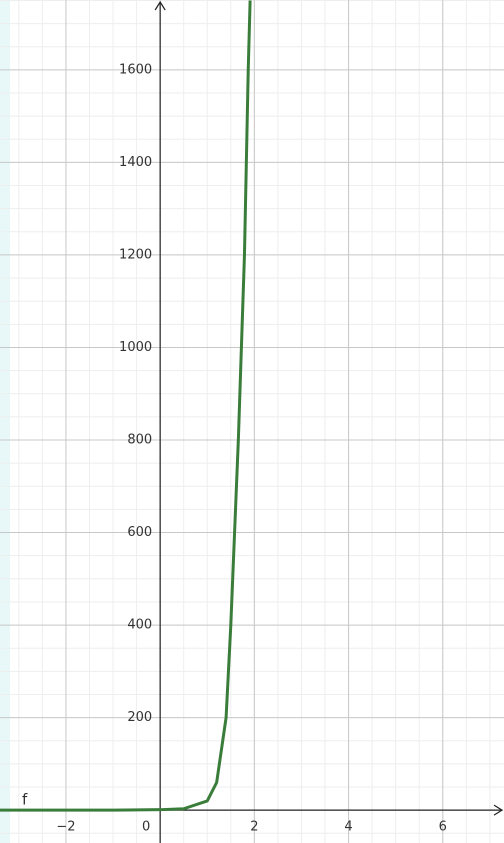 Image resolution: width=504 pixels, height=843 pixels. What do you see at coordinates (65, 827) in the screenshot?
I see `x-tick-label: −2` at bounding box center [65, 827].